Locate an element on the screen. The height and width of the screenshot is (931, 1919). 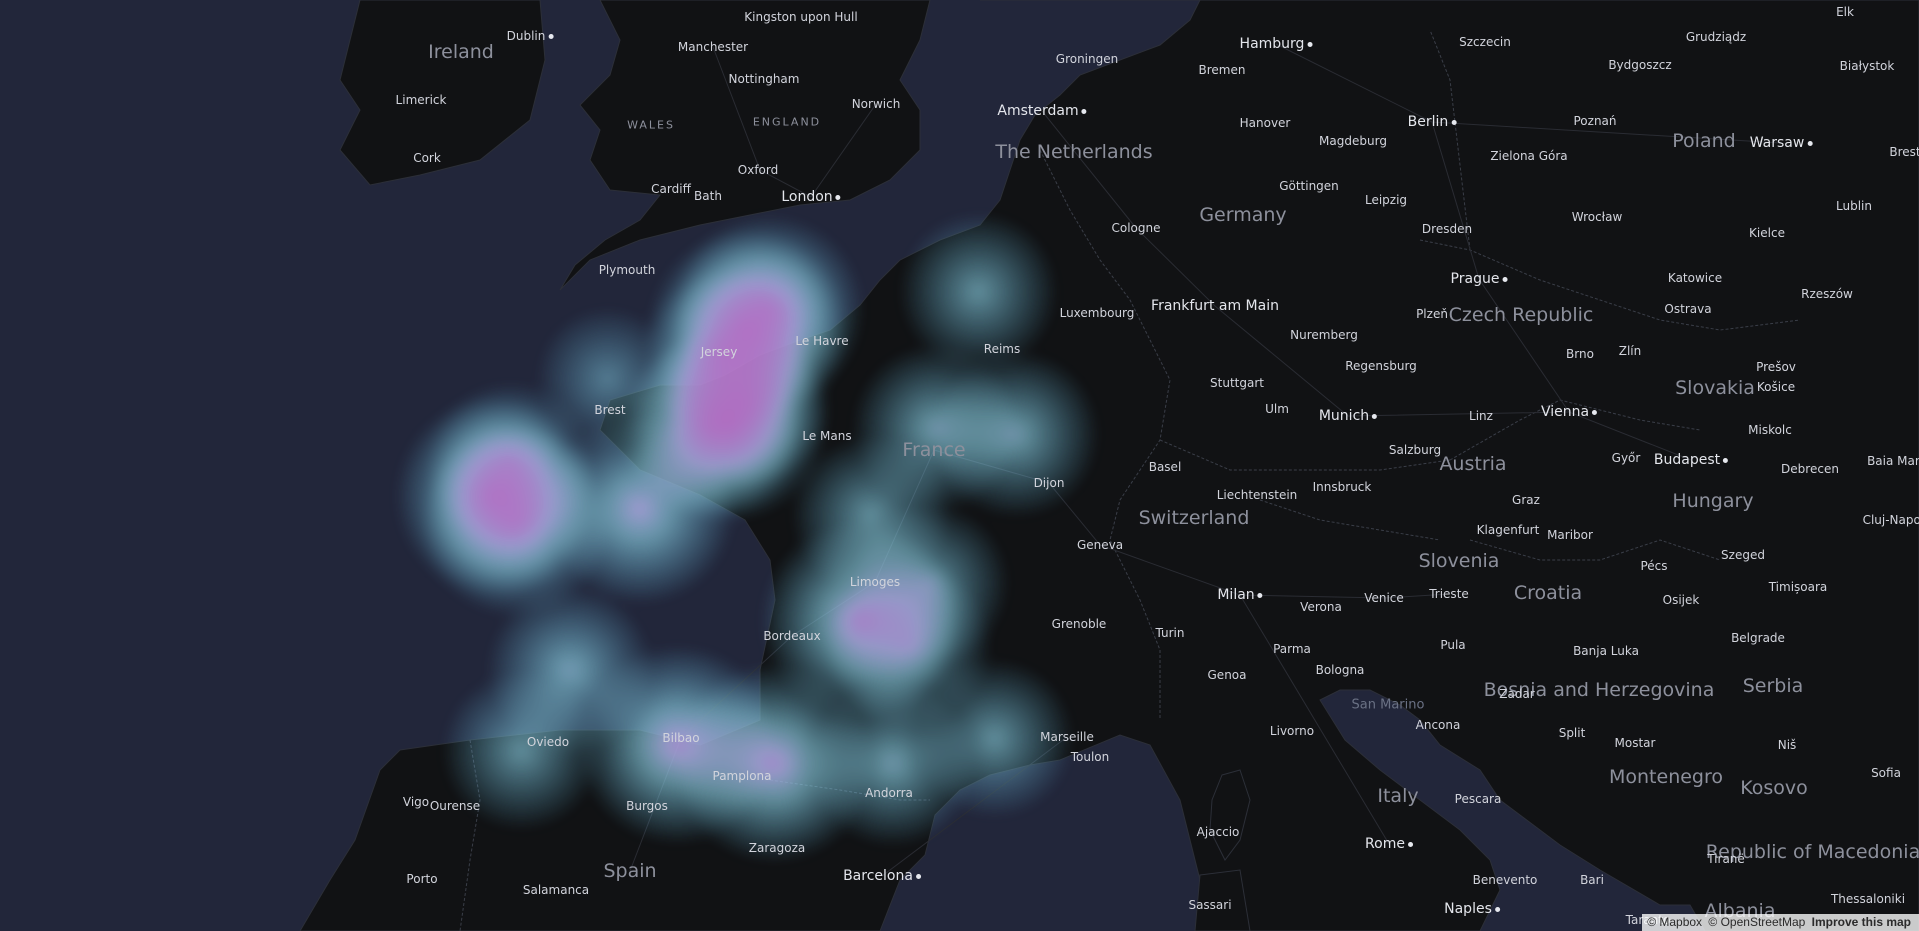
map-label-country: Germany is located at coordinates (1243, 215).